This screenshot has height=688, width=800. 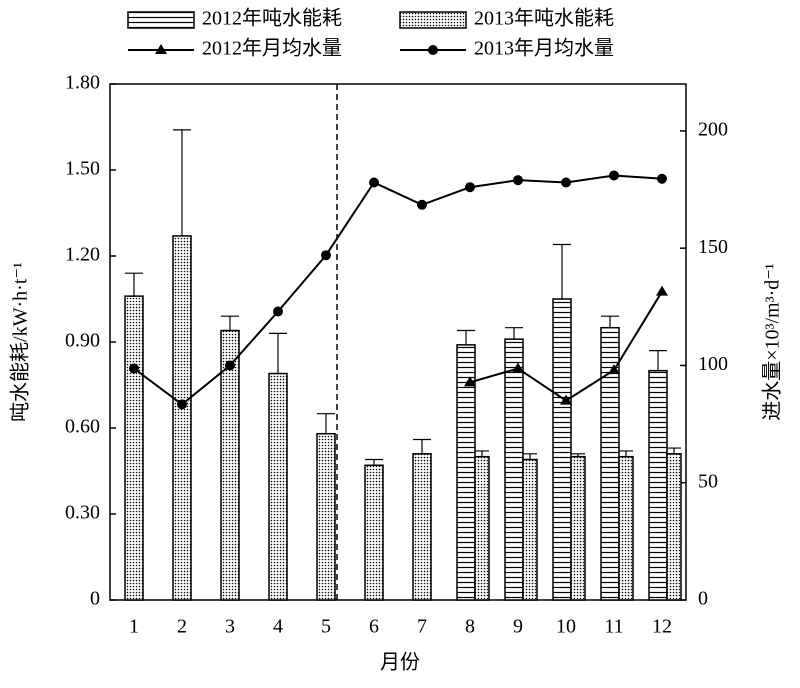 I want to click on x-tick-label: 5, so click(x=326, y=627).